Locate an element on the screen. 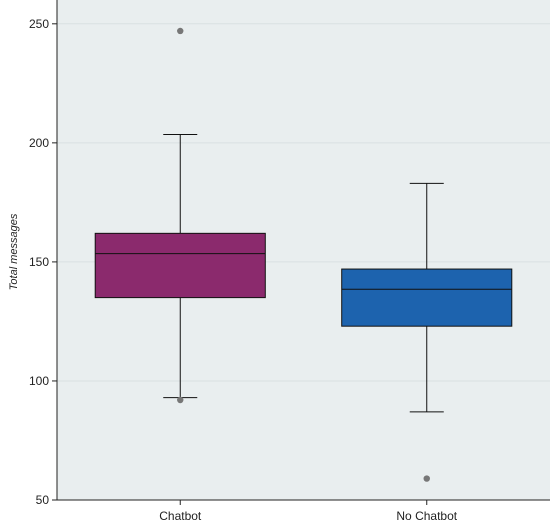 The image size is (550, 529). y-axis-title: Total messages is located at coordinates (14, 251).